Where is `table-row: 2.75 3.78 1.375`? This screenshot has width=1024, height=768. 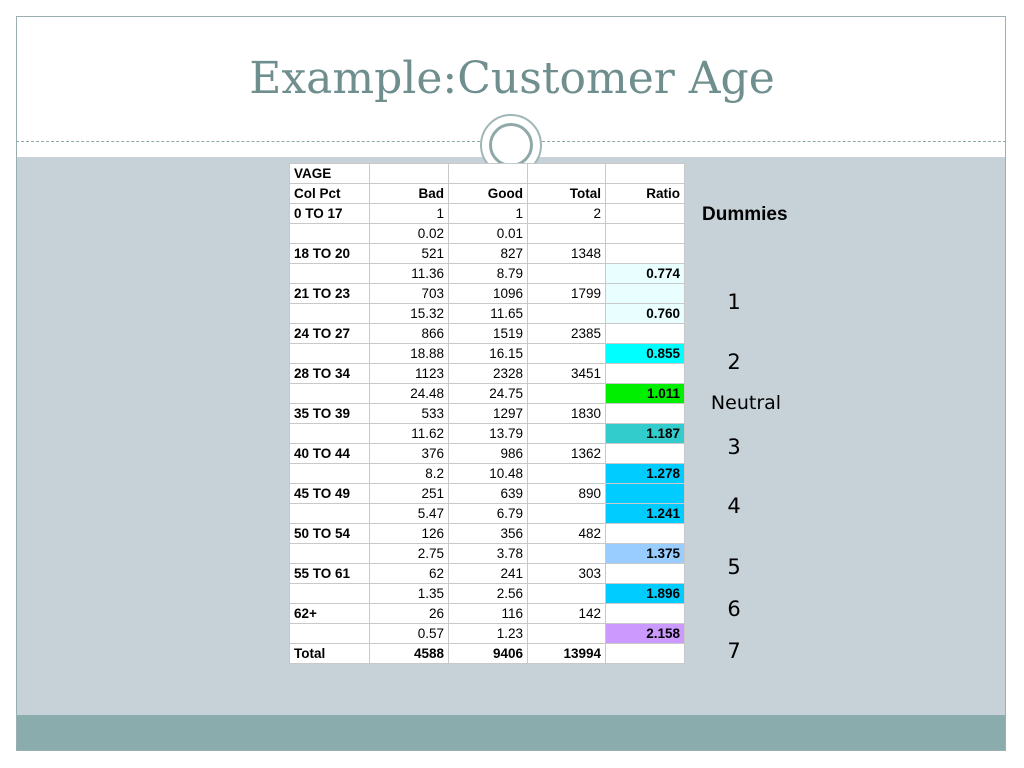 table-row: 2.75 3.78 1.375 is located at coordinates (487, 553).